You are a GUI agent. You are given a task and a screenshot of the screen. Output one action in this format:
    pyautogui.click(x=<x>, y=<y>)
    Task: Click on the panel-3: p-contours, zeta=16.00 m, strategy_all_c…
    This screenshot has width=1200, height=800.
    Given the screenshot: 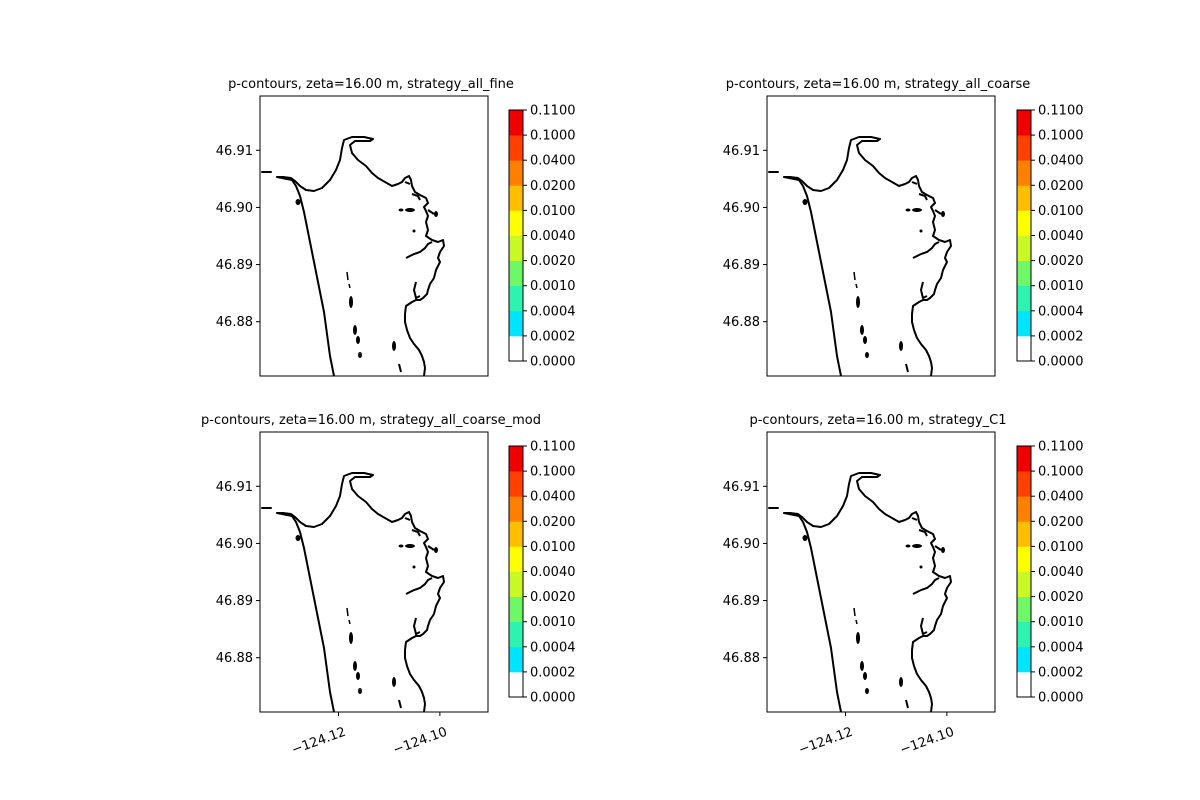 What is the action you would take?
    pyautogui.click(x=388, y=585)
    